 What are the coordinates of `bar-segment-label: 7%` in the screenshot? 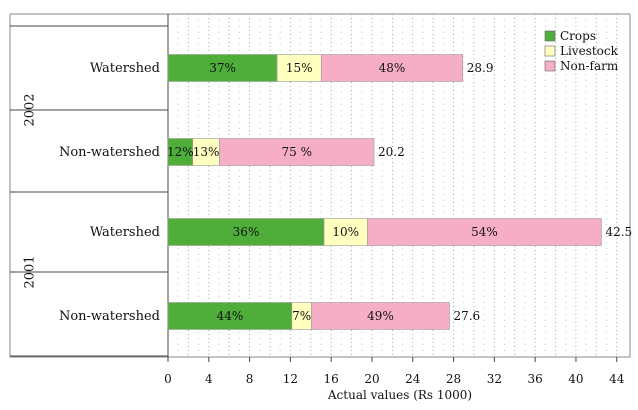 It's located at (301, 316).